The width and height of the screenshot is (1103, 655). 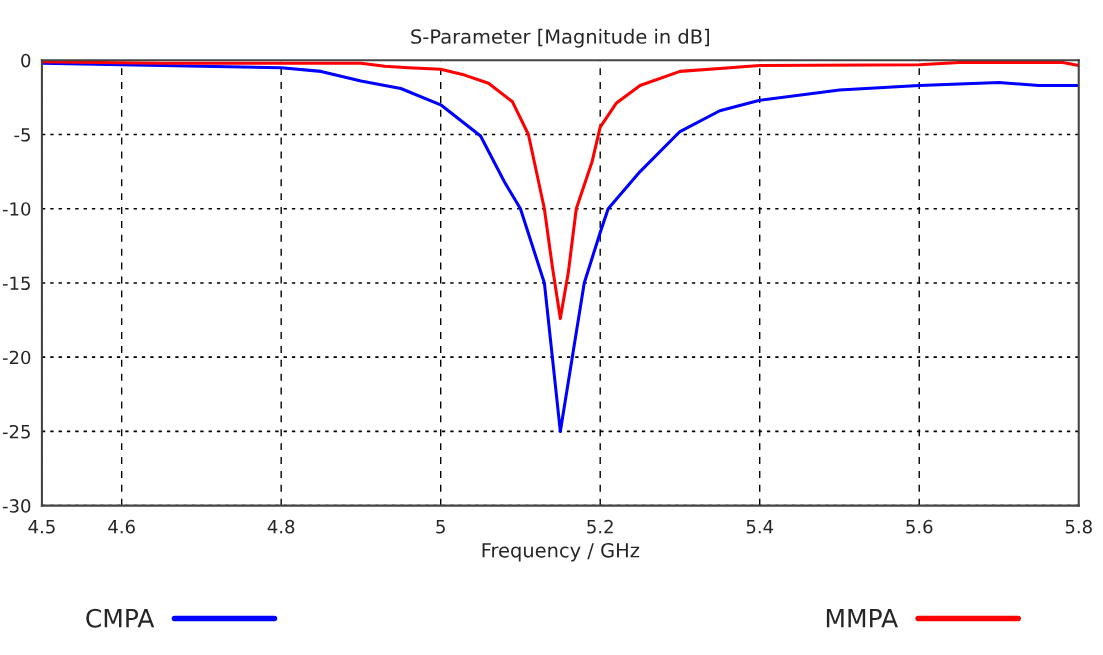 What do you see at coordinates (16, 357) in the screenshot?
I see `y-tick-label: -20` at bounding box center [16, 357].